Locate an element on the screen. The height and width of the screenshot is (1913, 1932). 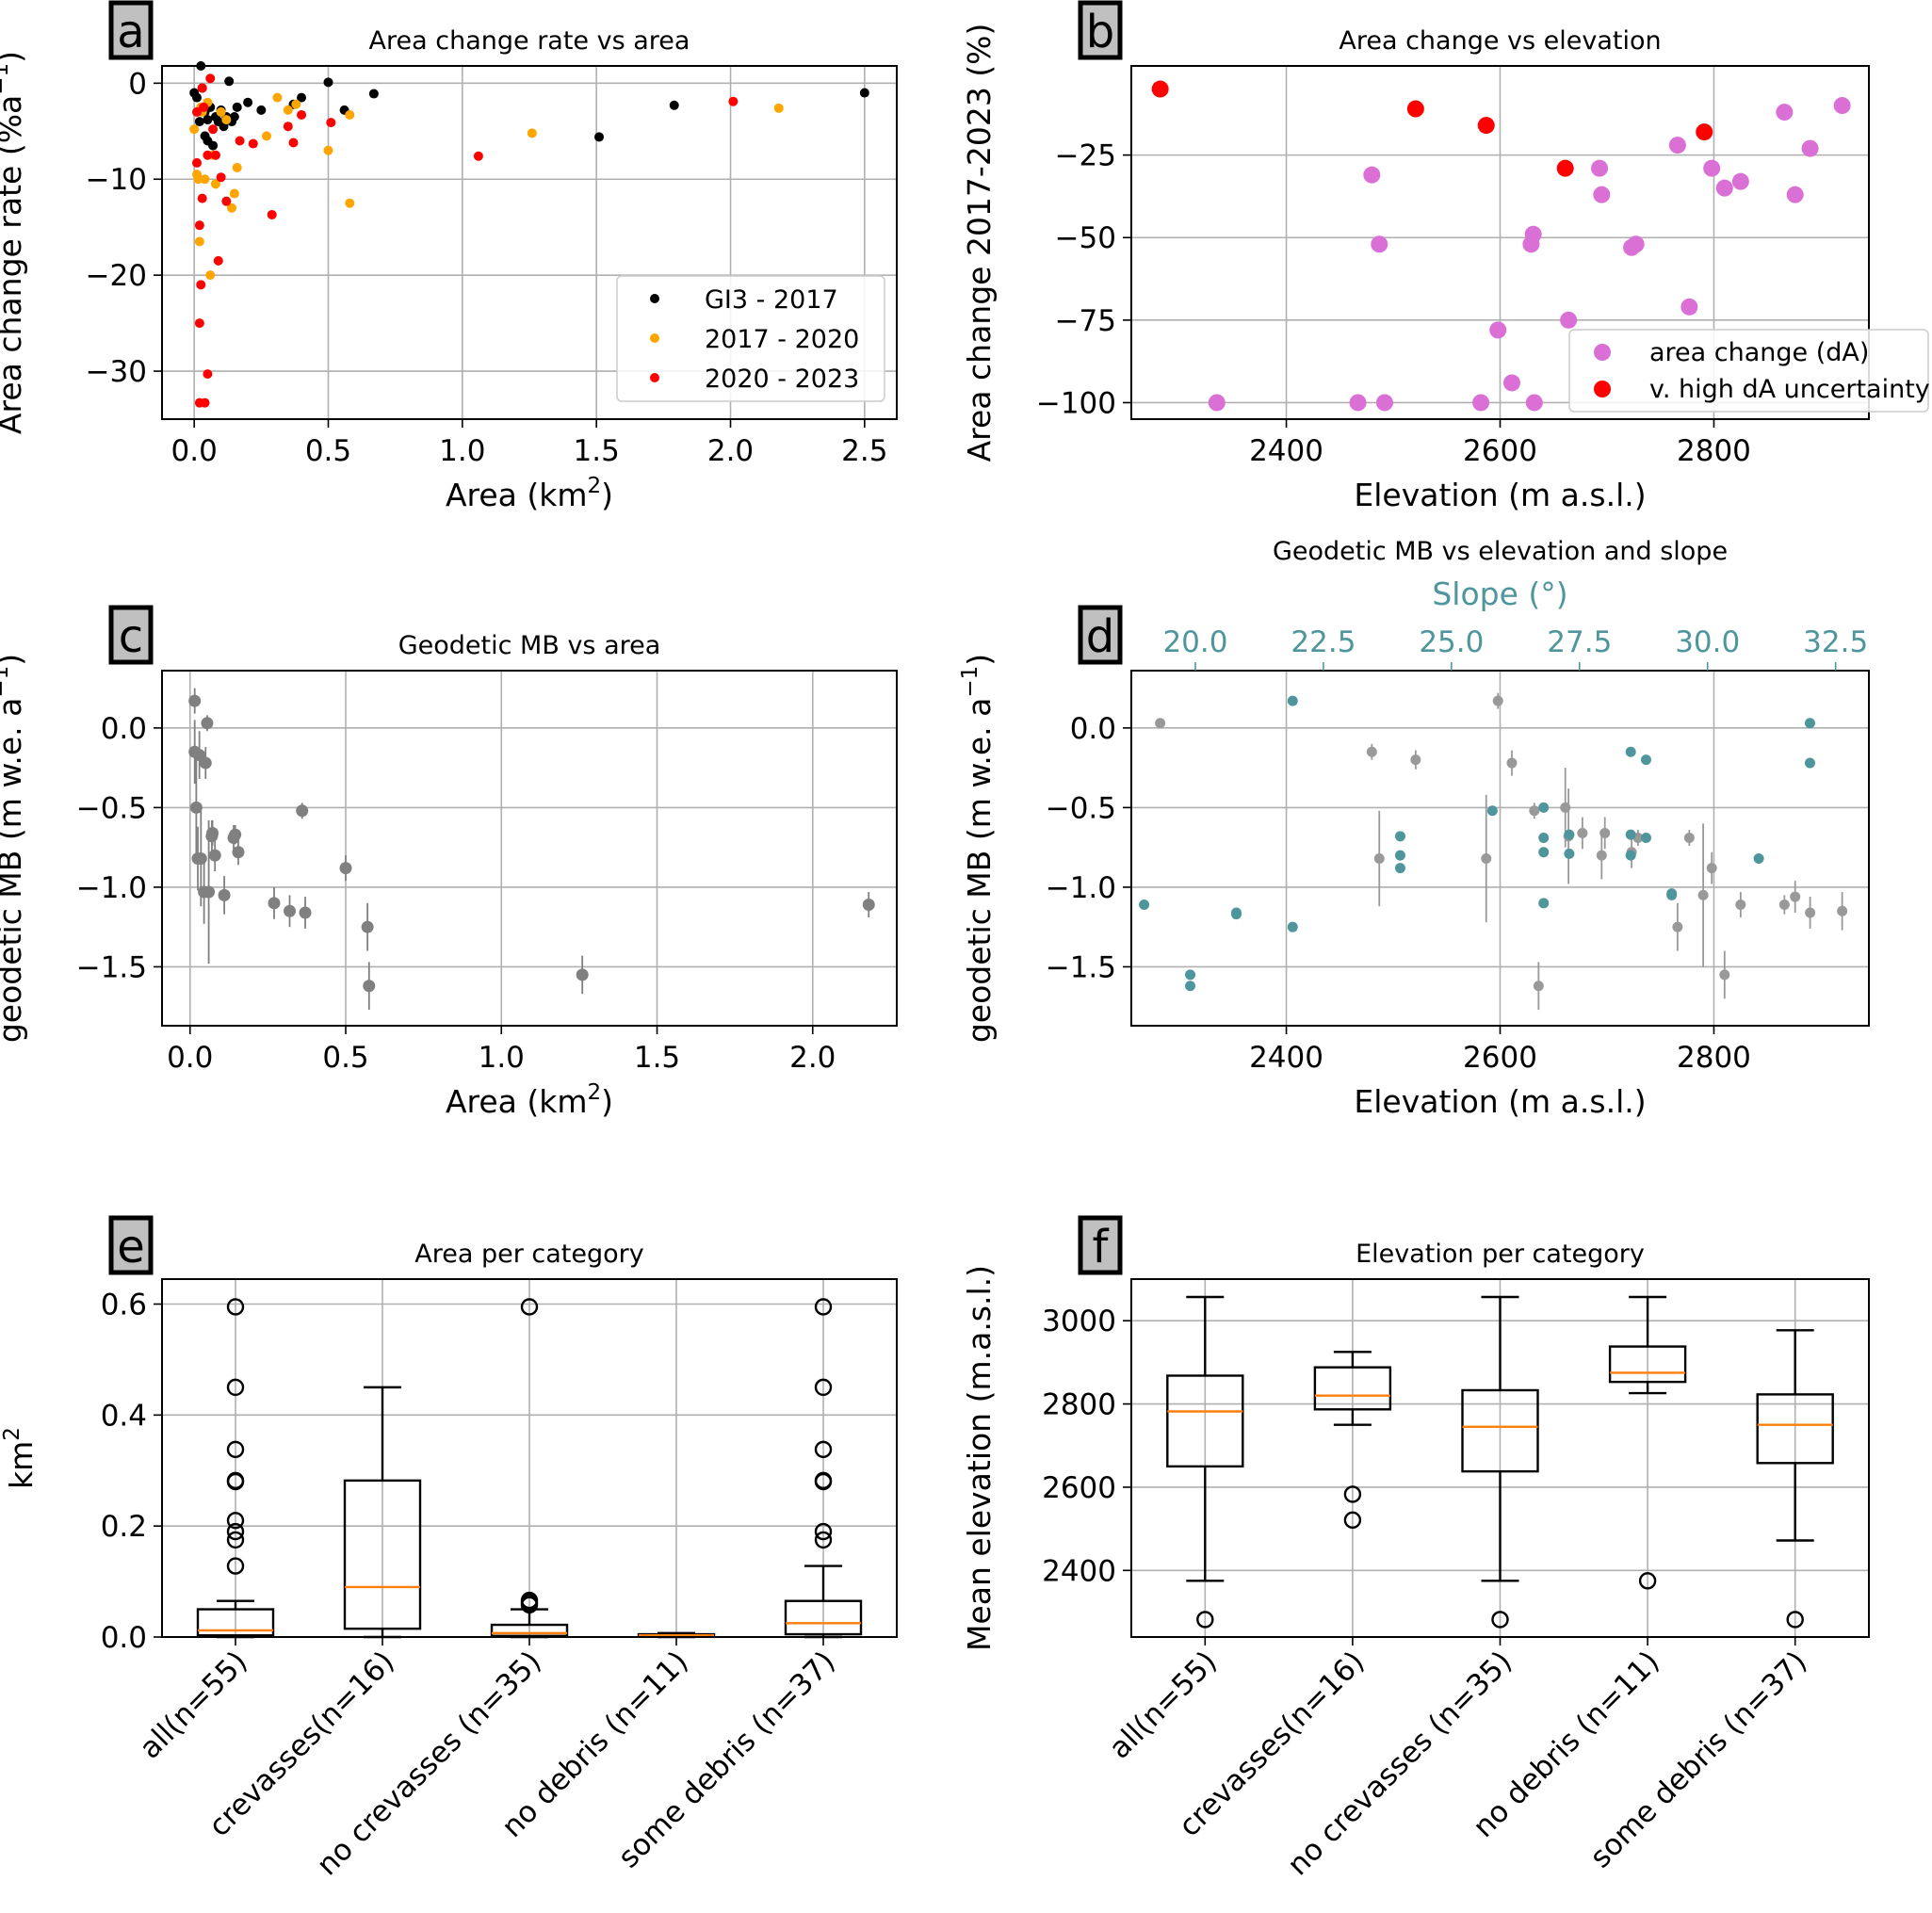
legend-label: 2020 - 2023 is located at coordinates (782, 379).